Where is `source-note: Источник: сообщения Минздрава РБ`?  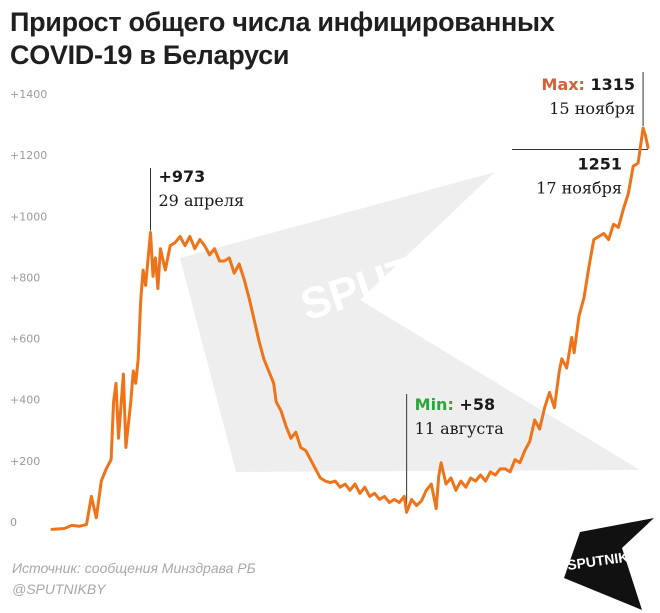 source-note: Источник: сообщения Минздрава РБ is located at coordinates (134, 568).